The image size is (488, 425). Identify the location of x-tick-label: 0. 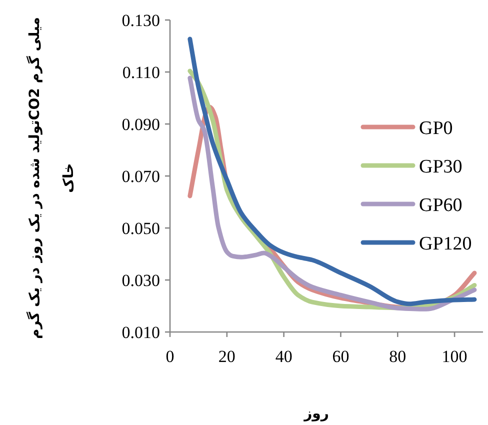
(170, 356).